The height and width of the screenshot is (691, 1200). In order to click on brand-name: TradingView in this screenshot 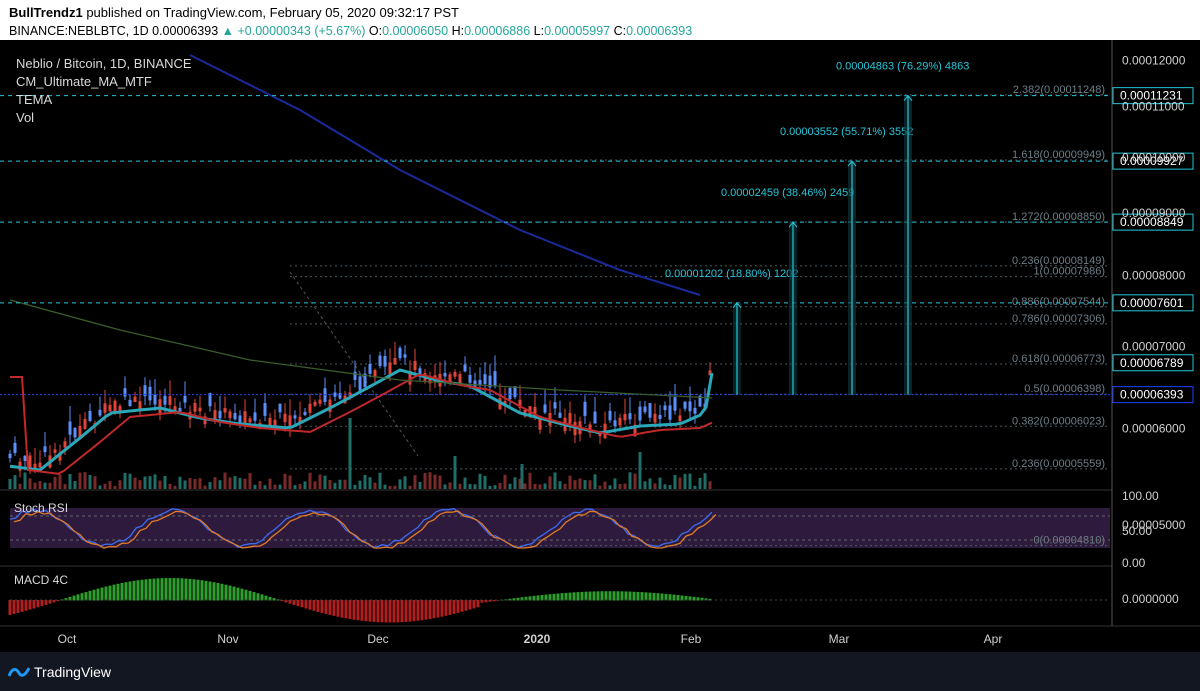, I will do `click(73, 672)`.